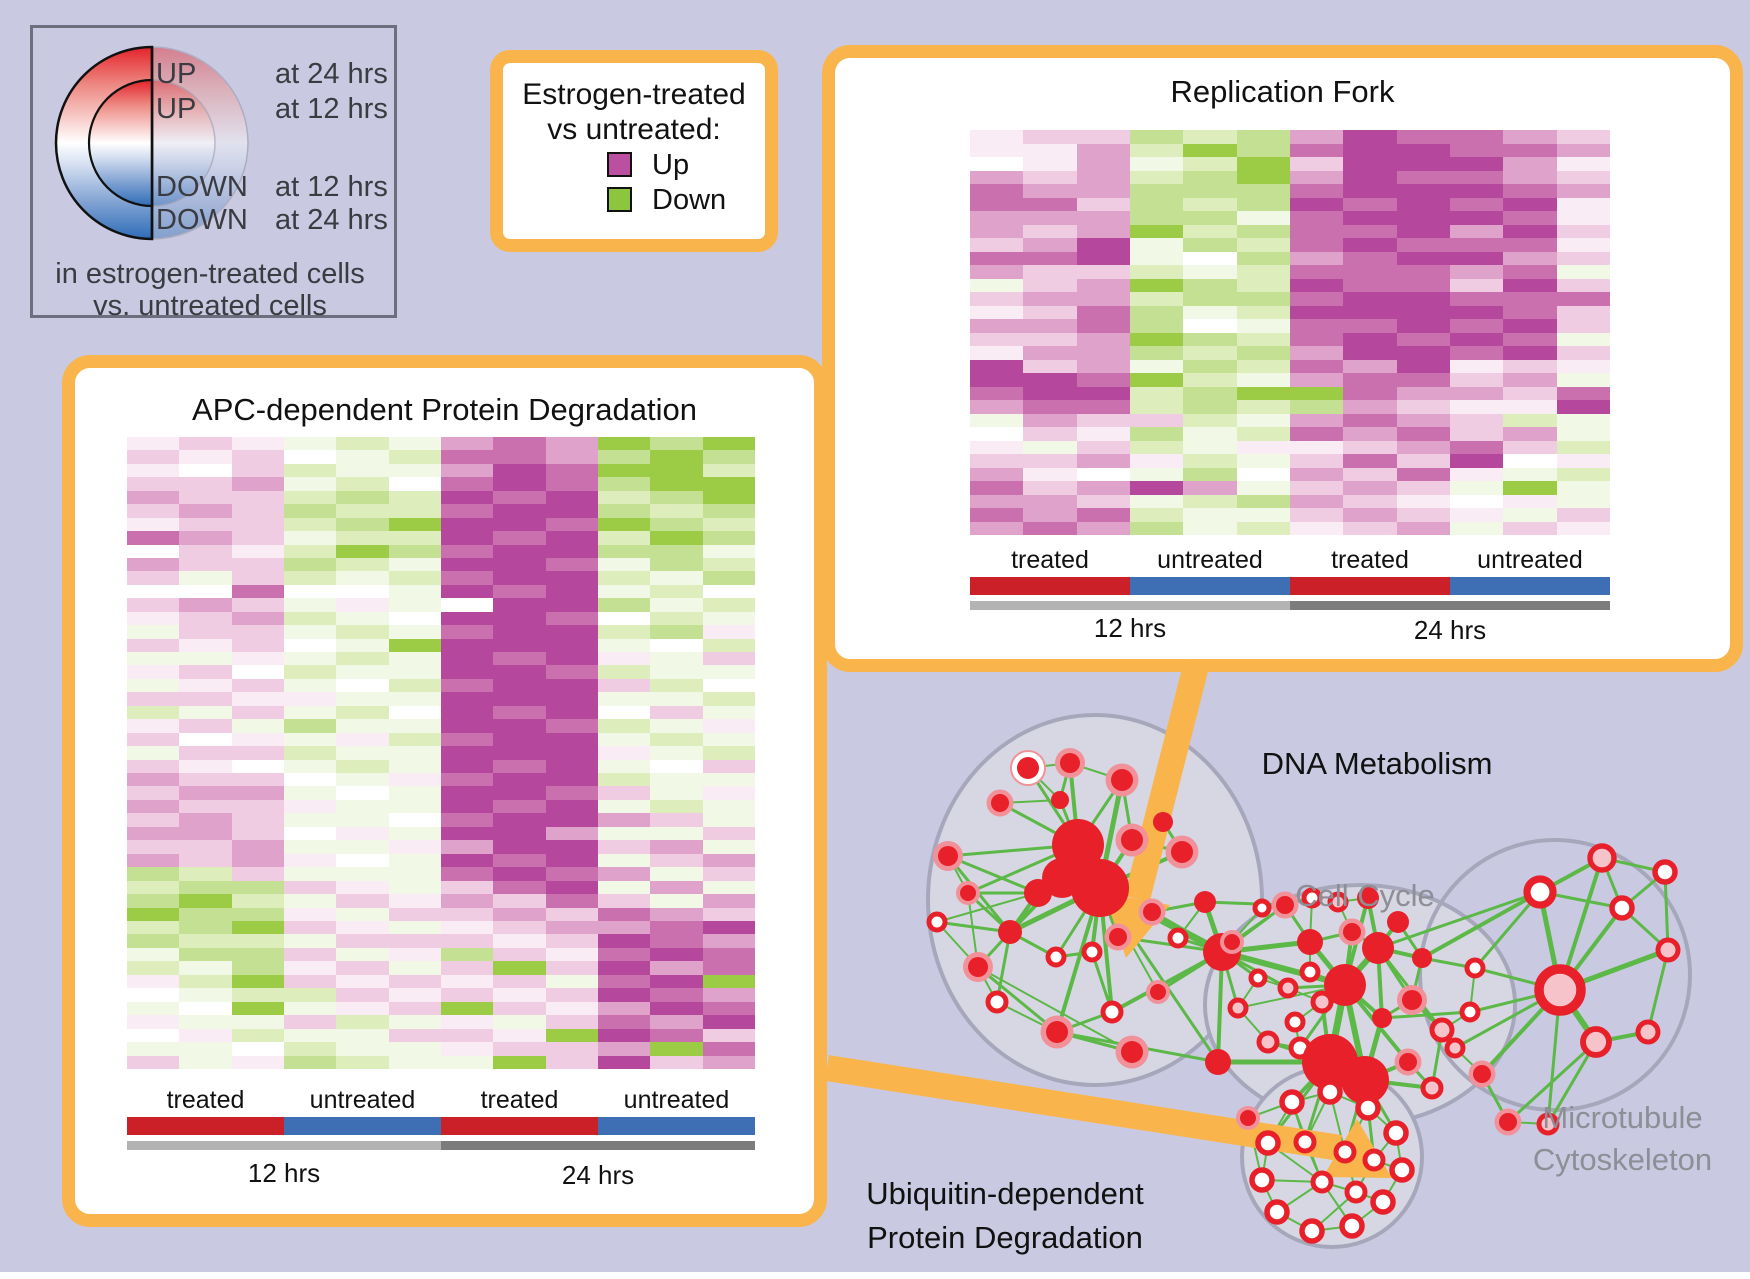 The height and width of the screenshot is (1279, 1750). Describe the element at coordinates (1370, 586) in the screenshot. I see `rf-treated-bar-24h` at that location.